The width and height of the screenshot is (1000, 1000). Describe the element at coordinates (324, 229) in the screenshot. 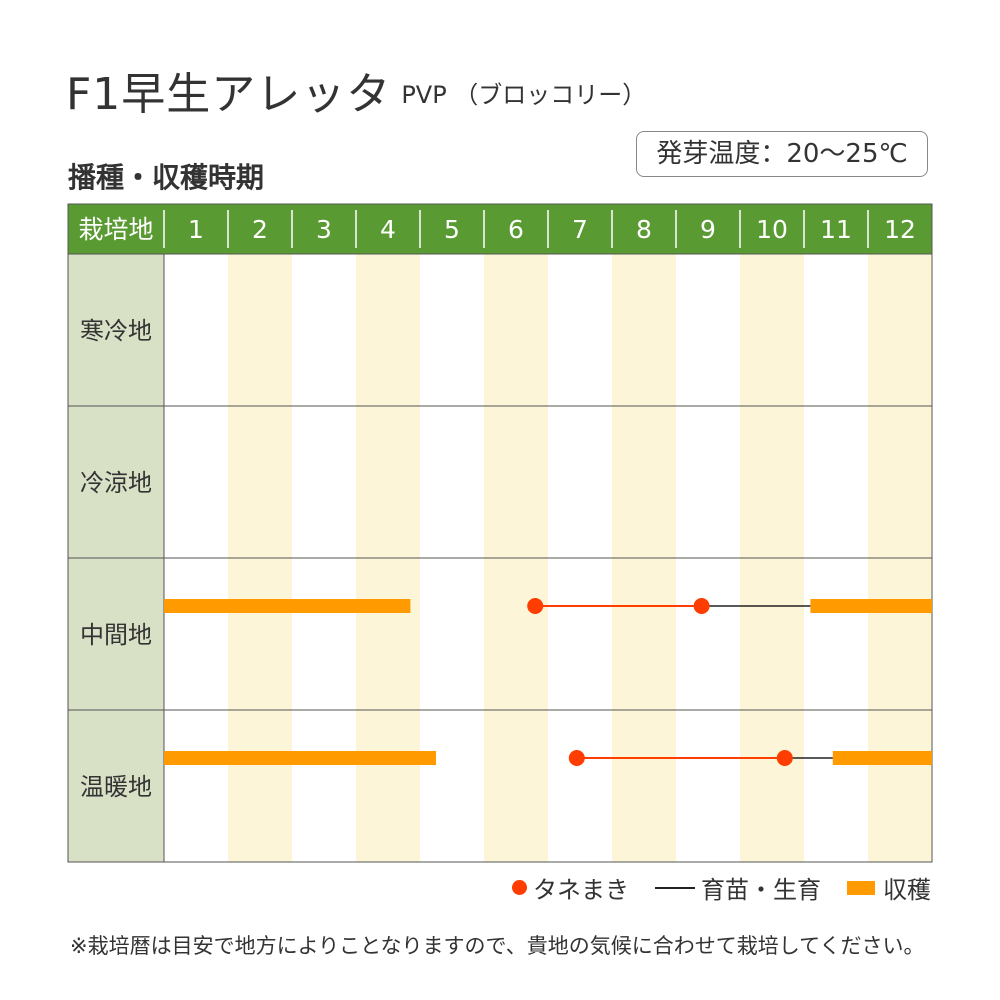

I see `month-tick-label: 3` at that location.